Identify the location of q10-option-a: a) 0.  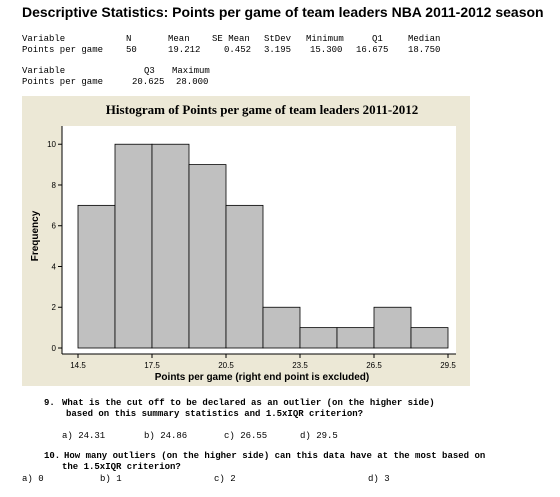
(33, 479).